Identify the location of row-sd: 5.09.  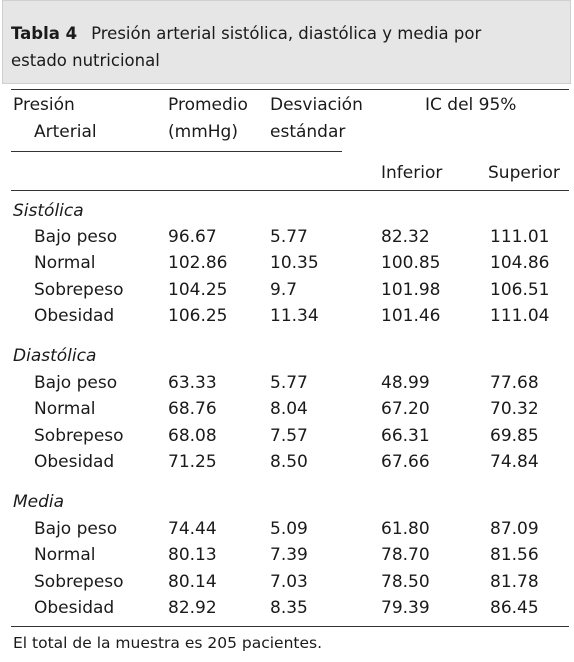
(289, 529).